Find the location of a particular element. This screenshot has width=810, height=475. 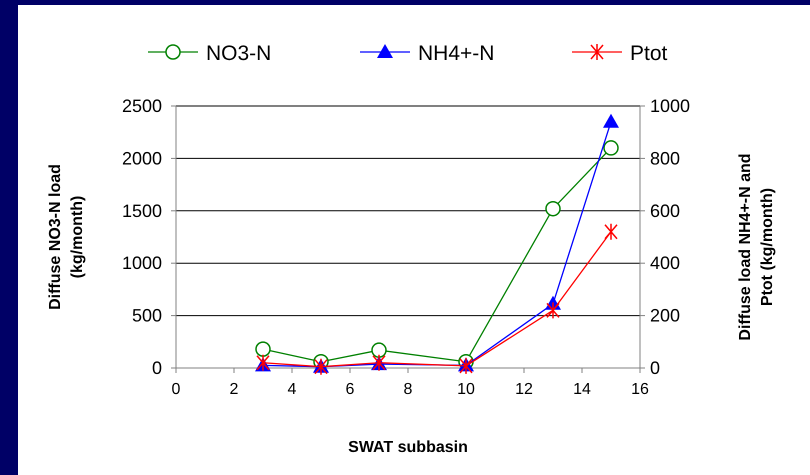

x-tick-label: 4 is located at coordinates (292, 389).